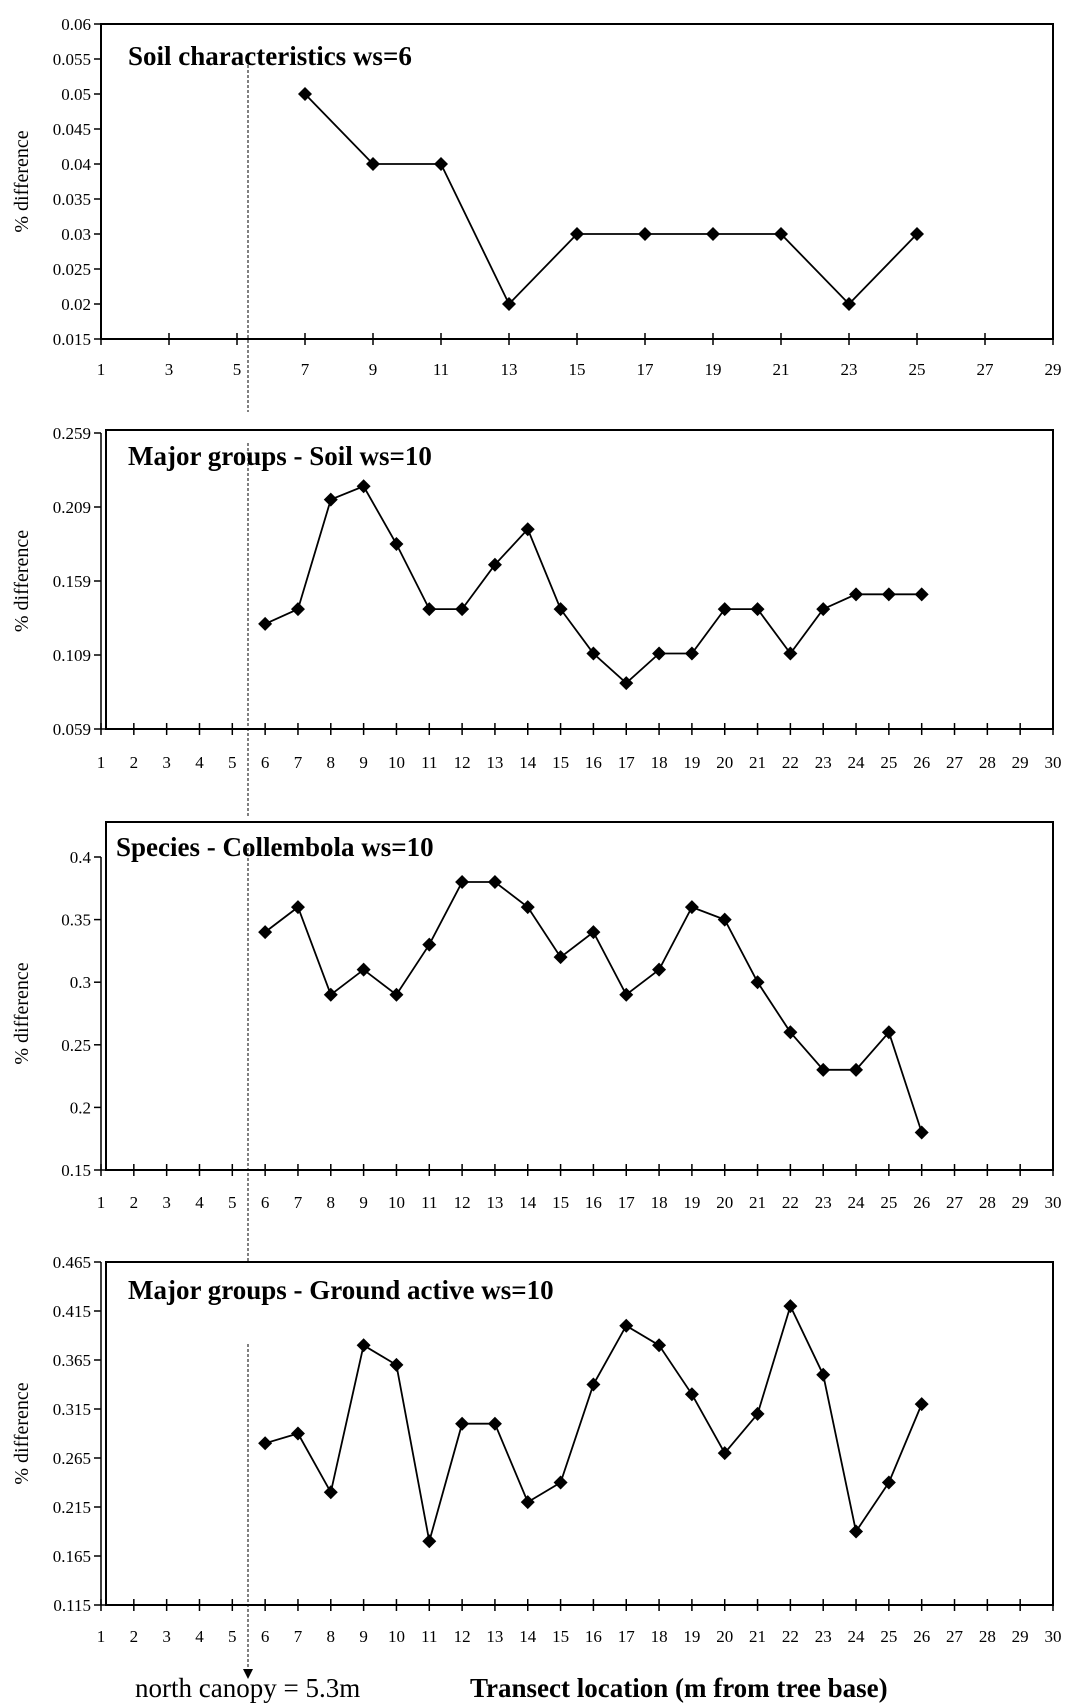 The image size is (1065, 1704). What do you see at coordinates (72, 1360) in the screenshot?
I see `y-tick-label: 0.365` at bounding box center [72, 1360].